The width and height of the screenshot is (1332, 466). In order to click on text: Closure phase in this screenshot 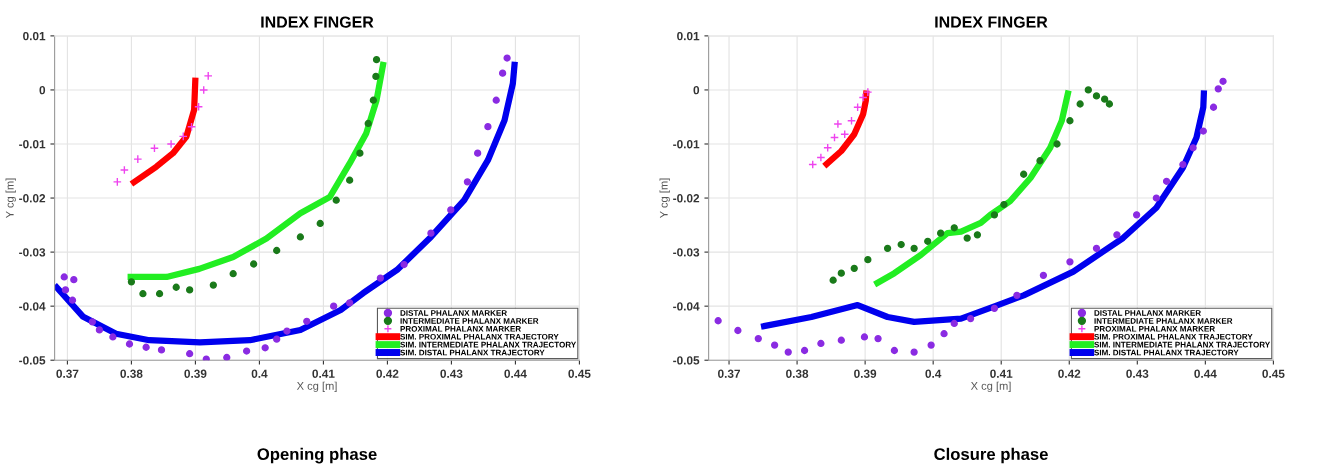, I will do `click(991, 455)`.